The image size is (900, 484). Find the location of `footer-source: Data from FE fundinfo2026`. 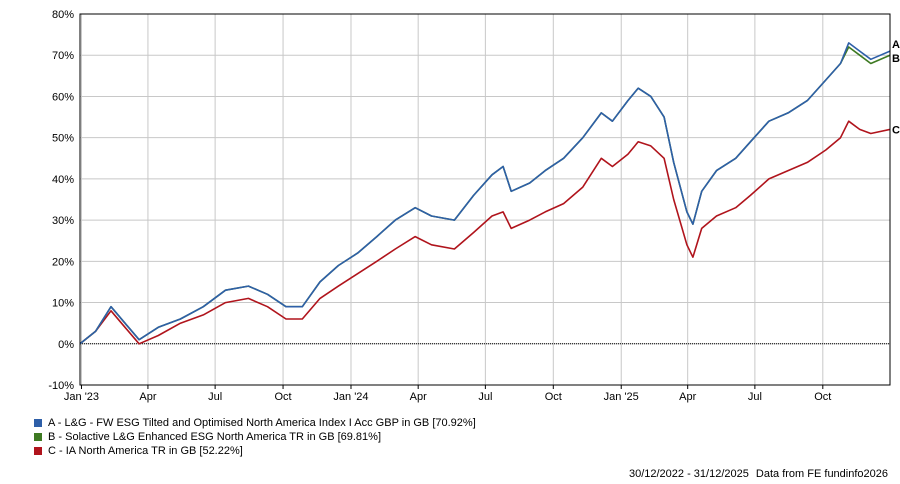

footer-source: Data from FE fundinfo2026 is located at coordinates (821, 474).